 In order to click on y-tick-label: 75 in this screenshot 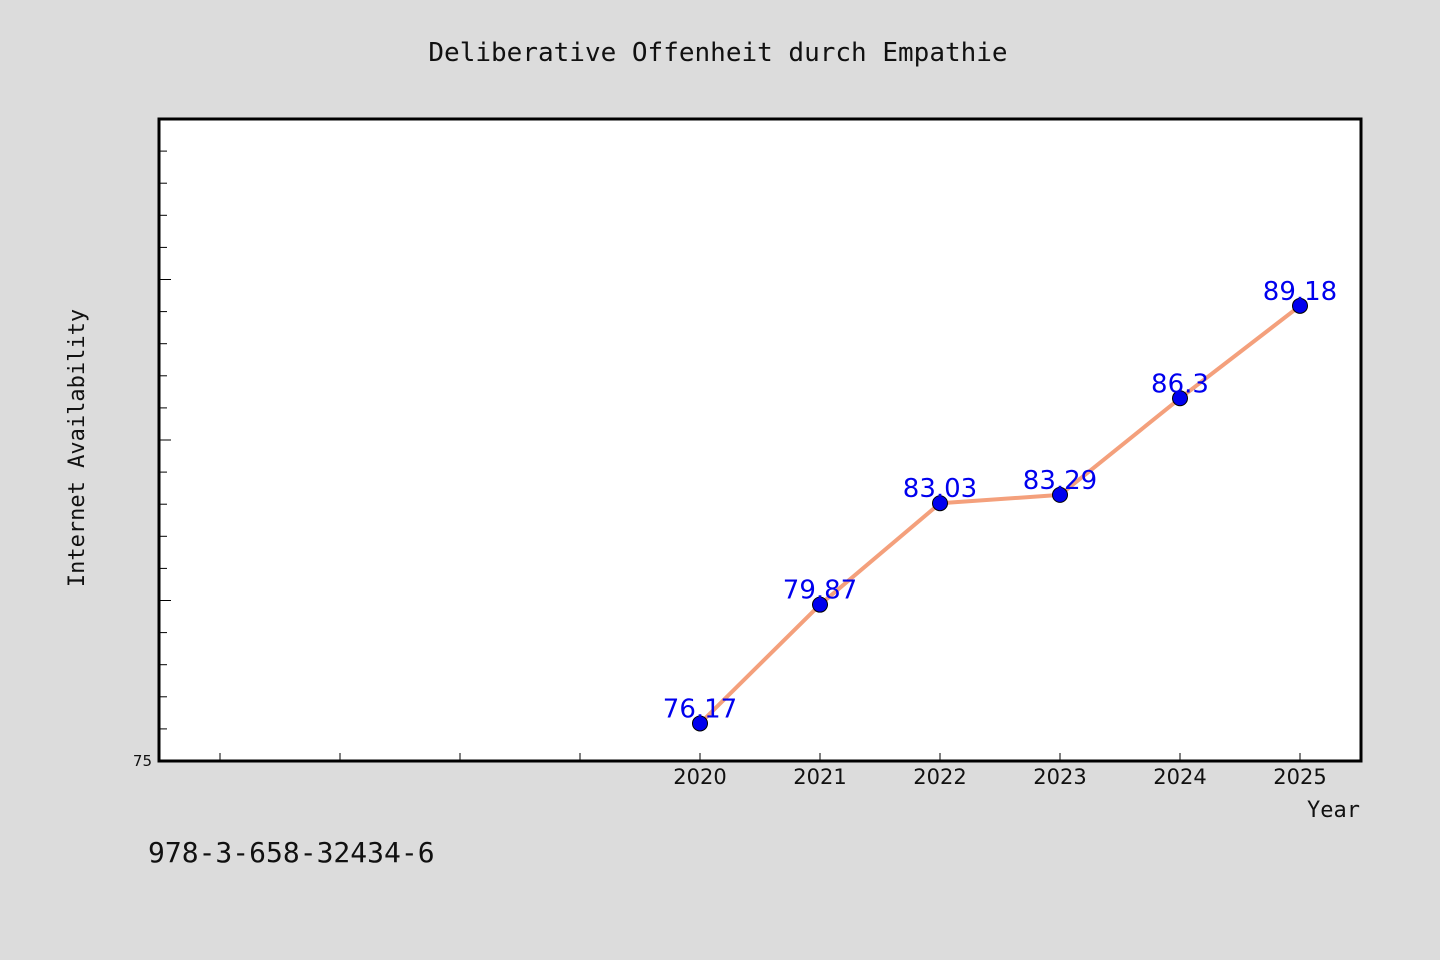, I will do `click(142, 761)`.